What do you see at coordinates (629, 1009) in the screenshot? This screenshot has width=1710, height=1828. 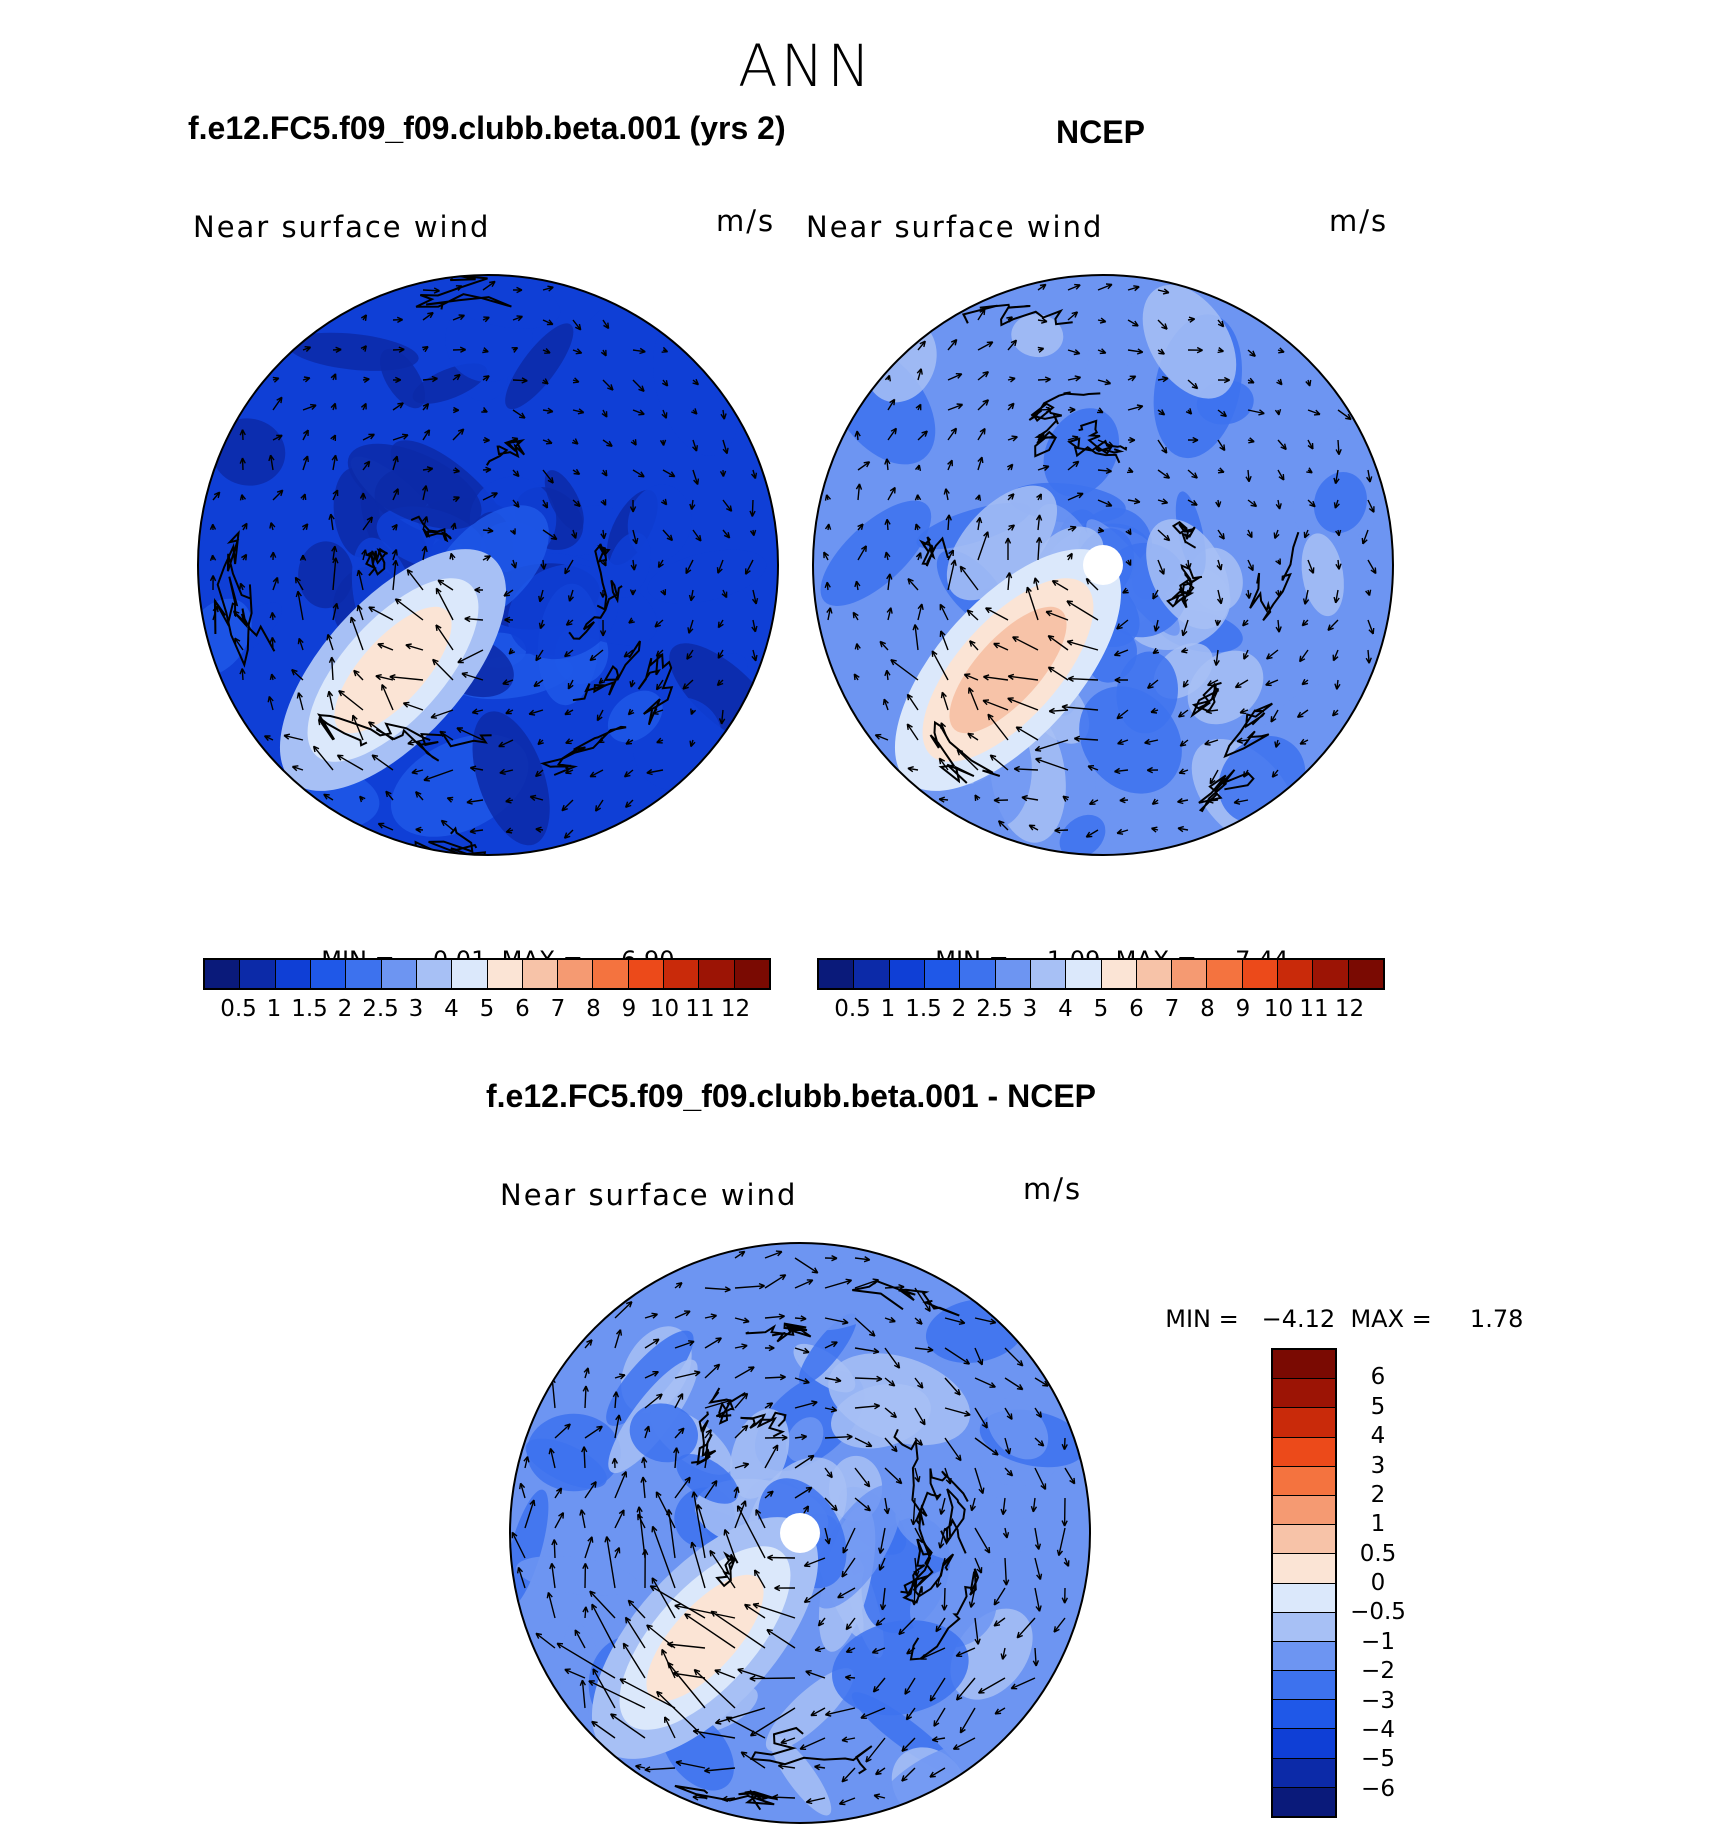 I see `model-colorbar-tick-label: 9` at bounding box center [629, 1009].